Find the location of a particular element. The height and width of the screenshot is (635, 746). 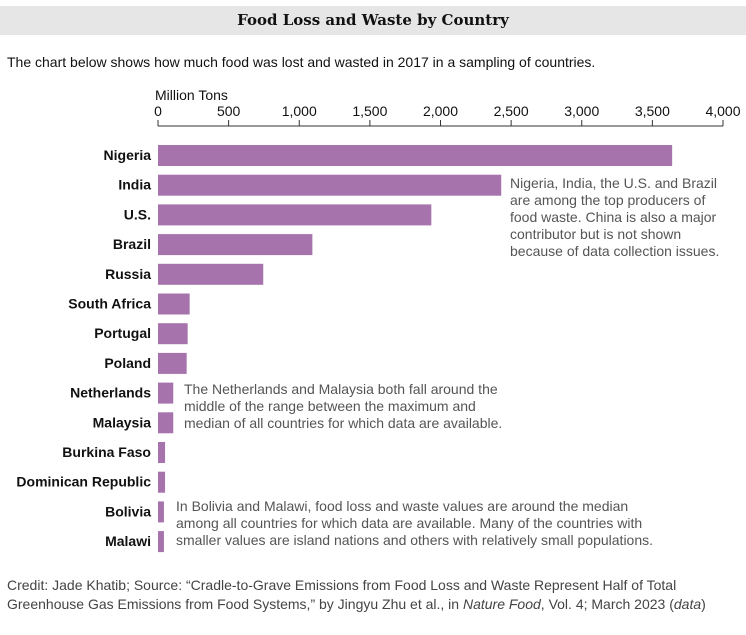

bar-bolivia is located at coordinates (161, 512).